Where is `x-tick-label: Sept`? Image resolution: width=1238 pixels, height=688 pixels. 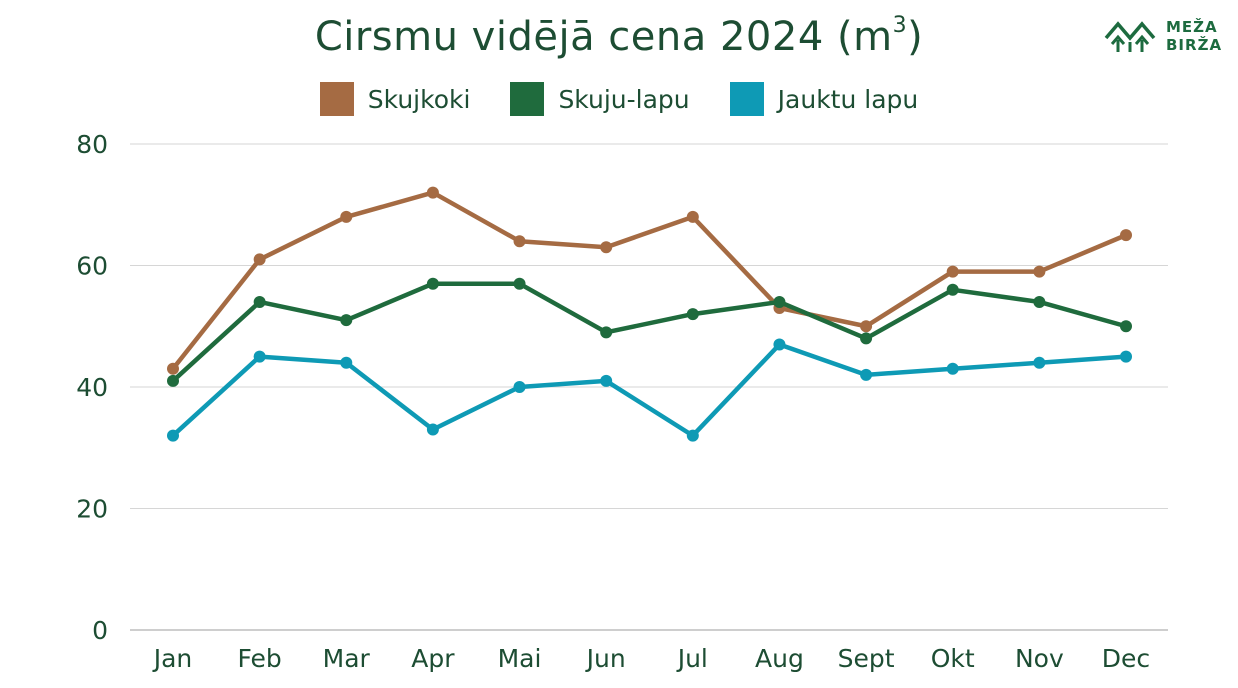
x-tick-label: Sept is located at coordinates (866, 658).